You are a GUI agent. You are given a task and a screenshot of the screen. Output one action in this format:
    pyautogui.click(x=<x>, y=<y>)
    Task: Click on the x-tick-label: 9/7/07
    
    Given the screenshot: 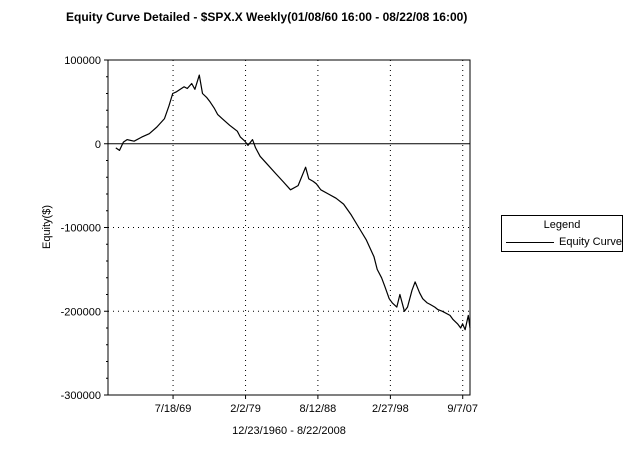 What is the action you would take?
    pyautogui.click(x=462, y=409)
    